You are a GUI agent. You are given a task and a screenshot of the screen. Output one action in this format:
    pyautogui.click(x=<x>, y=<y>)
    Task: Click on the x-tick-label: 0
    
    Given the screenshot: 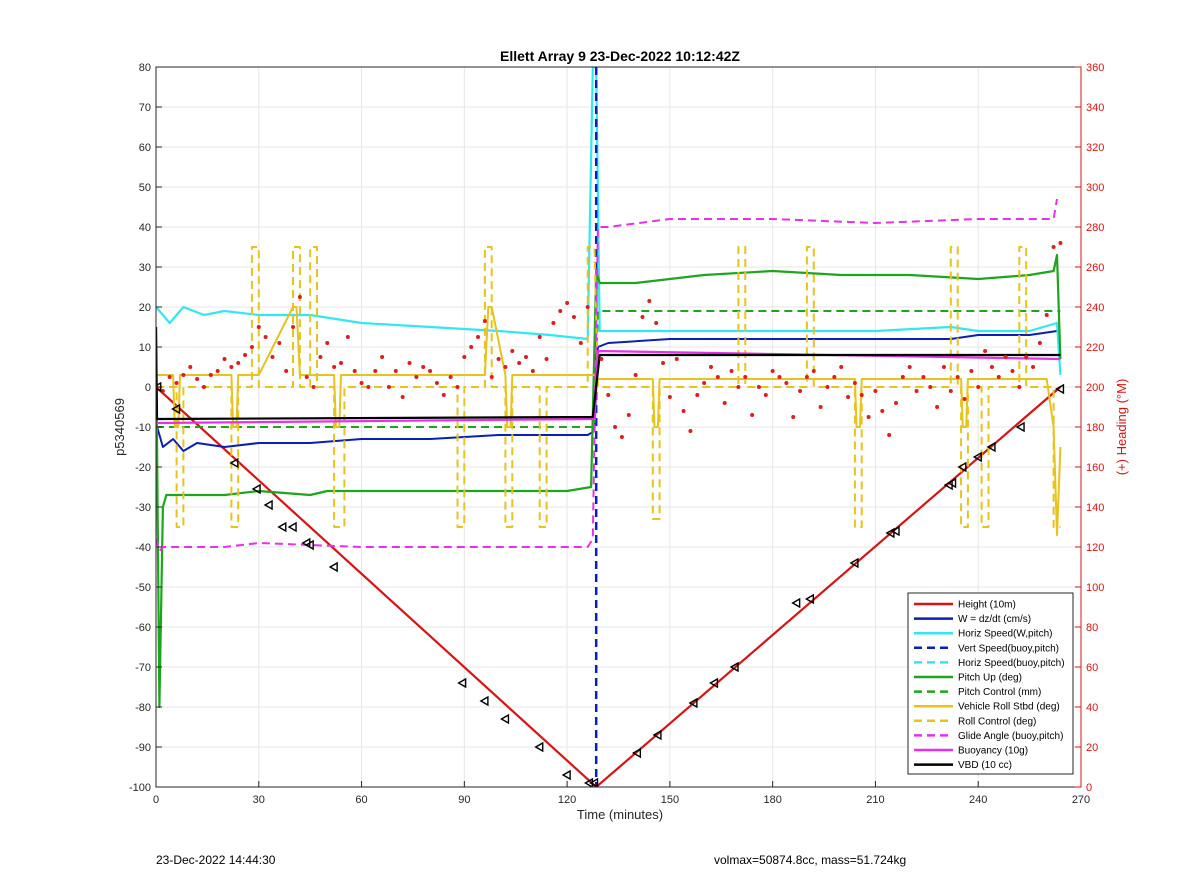 What is the action you would take?
    pyautogui.click(x=156, y=800)
    